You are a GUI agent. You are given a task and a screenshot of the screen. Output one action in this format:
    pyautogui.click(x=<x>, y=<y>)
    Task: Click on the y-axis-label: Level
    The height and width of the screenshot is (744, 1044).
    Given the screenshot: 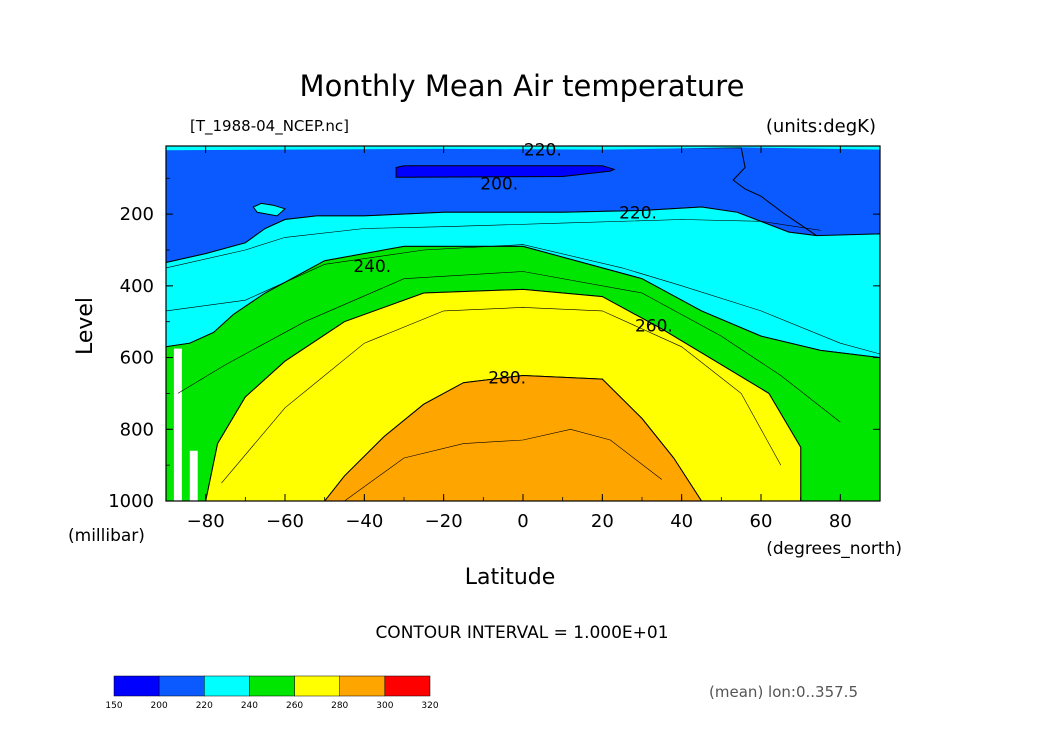 What is the action you would take?
    pyautogui.click(x=85, y=326)
    